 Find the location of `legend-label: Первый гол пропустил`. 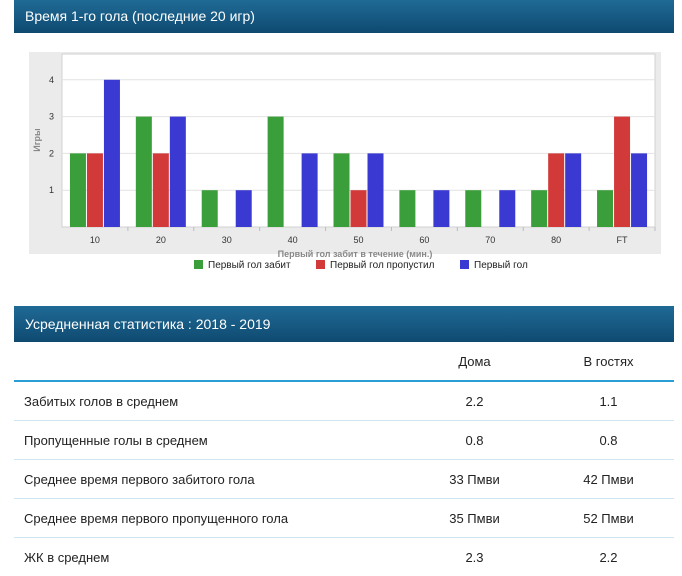

legend-label: Первый гол пропустил is located at coordinates (382, 265).